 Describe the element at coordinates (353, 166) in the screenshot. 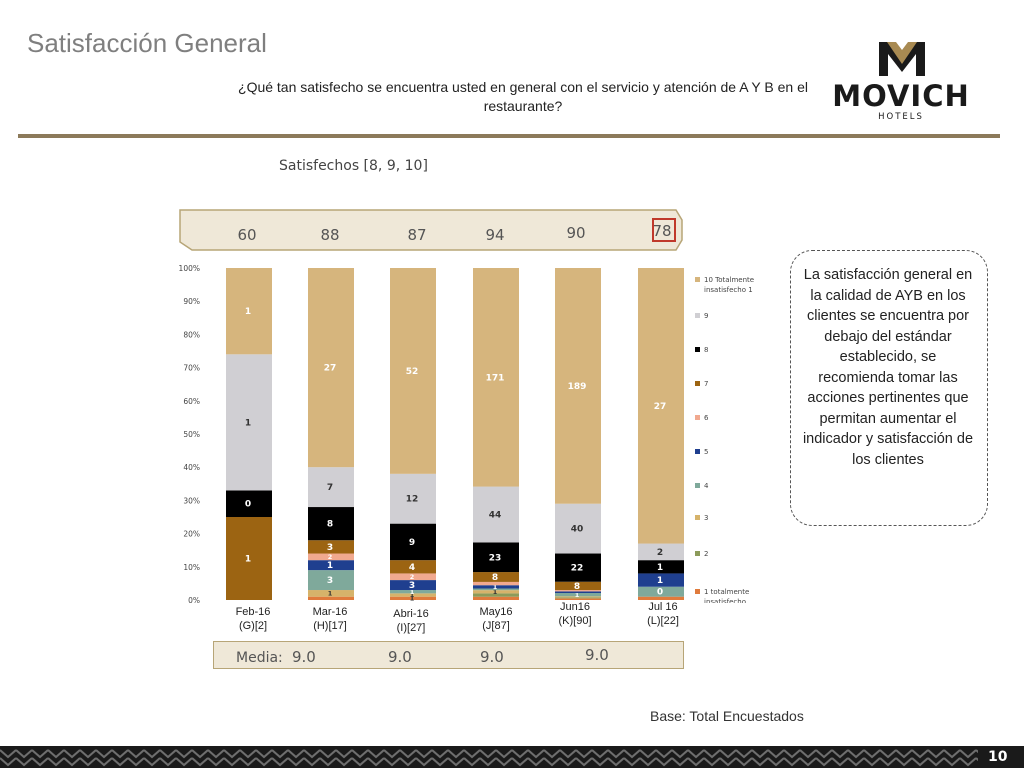

I see `satisfechos-label: Satisfechos [8, 9, 10]` at that location.